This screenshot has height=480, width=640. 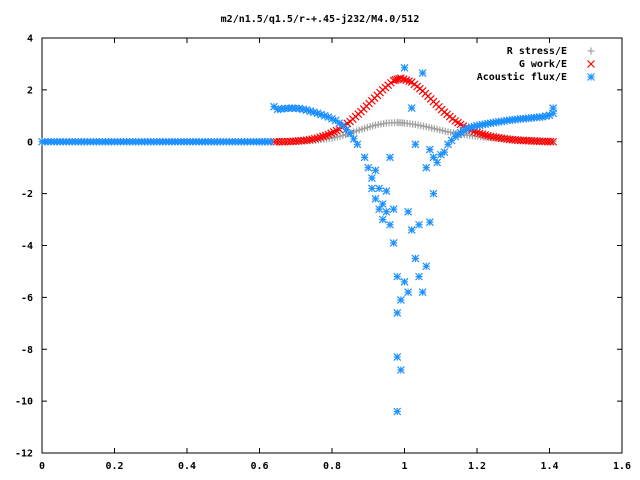 What do you see at coordinates (24, 454) in the screenshot?
I see `y-tick-label: -12` at bounding box center [24, 454].